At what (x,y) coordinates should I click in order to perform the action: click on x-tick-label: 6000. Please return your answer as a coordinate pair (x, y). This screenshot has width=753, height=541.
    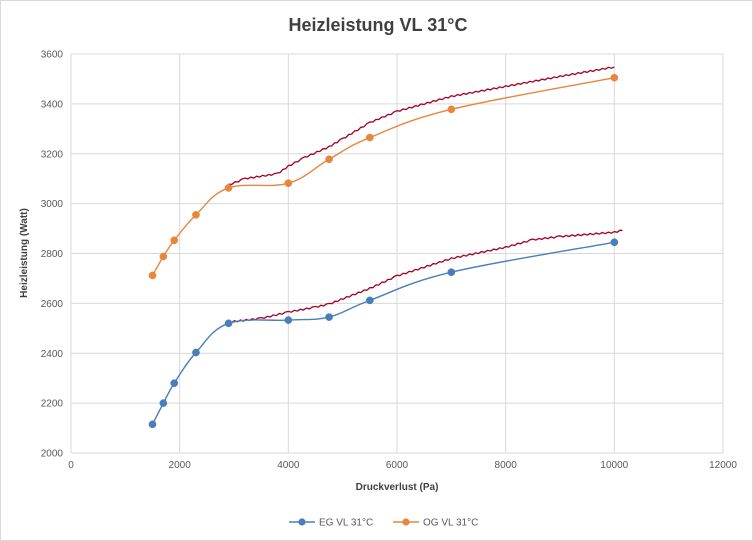
    Looking at the image, I should click on (397, 465).